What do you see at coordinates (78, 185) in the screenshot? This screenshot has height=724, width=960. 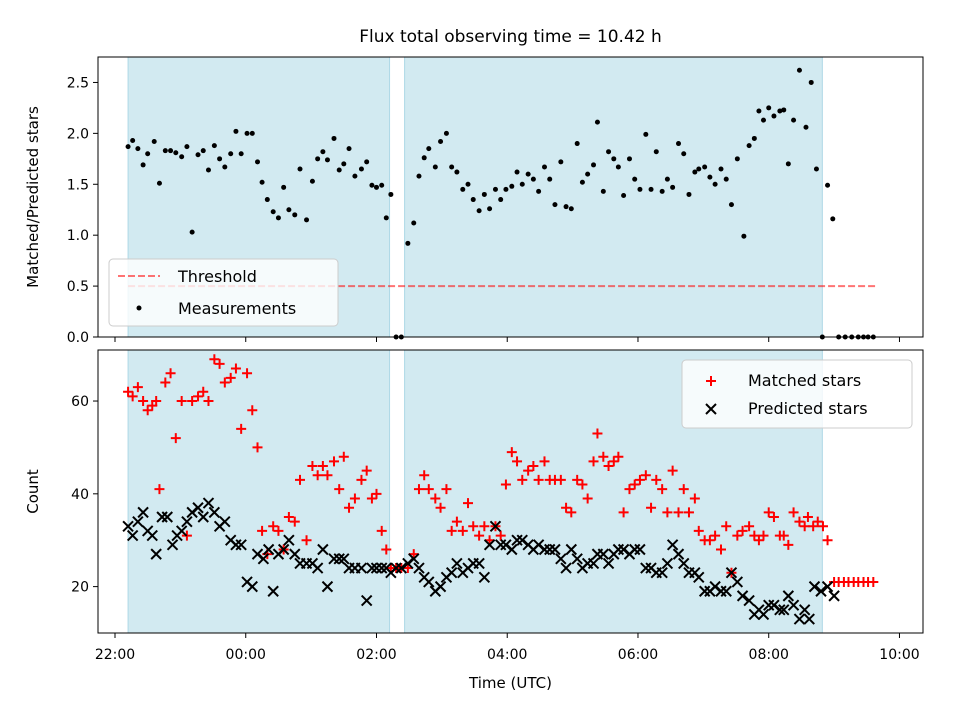 I see `top-ytick-label: 1.5` at bounding box center [78, 185].